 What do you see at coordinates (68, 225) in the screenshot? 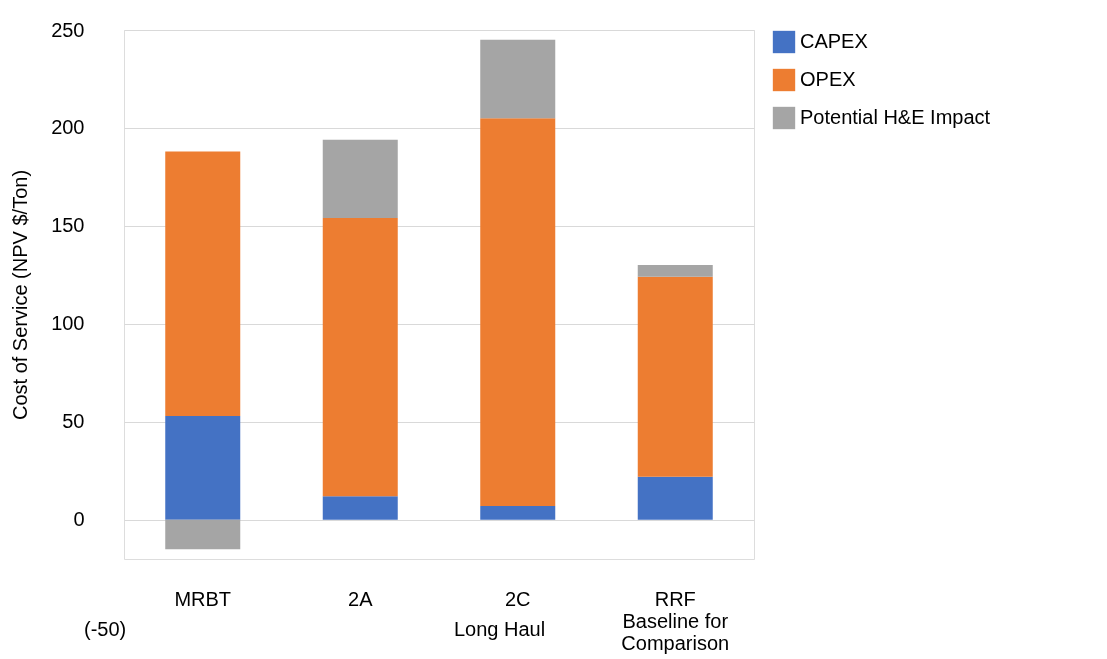
I see `y-tick-label: 150` at bounding box center [68, 225].